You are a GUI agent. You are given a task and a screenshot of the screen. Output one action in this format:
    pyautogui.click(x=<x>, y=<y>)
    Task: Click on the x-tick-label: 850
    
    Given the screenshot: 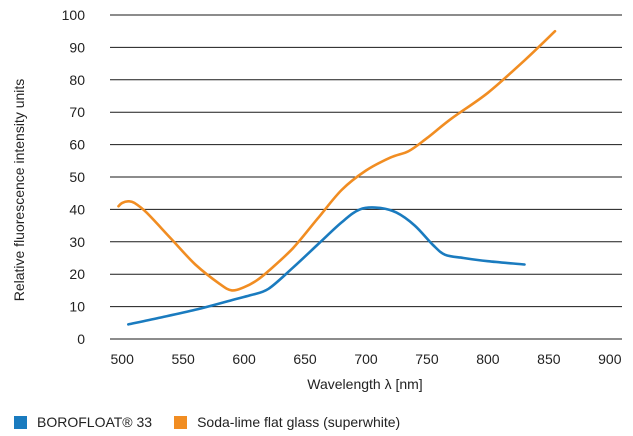 What is the action you would take?
    pyautogui.click(x=549, y=359)
    